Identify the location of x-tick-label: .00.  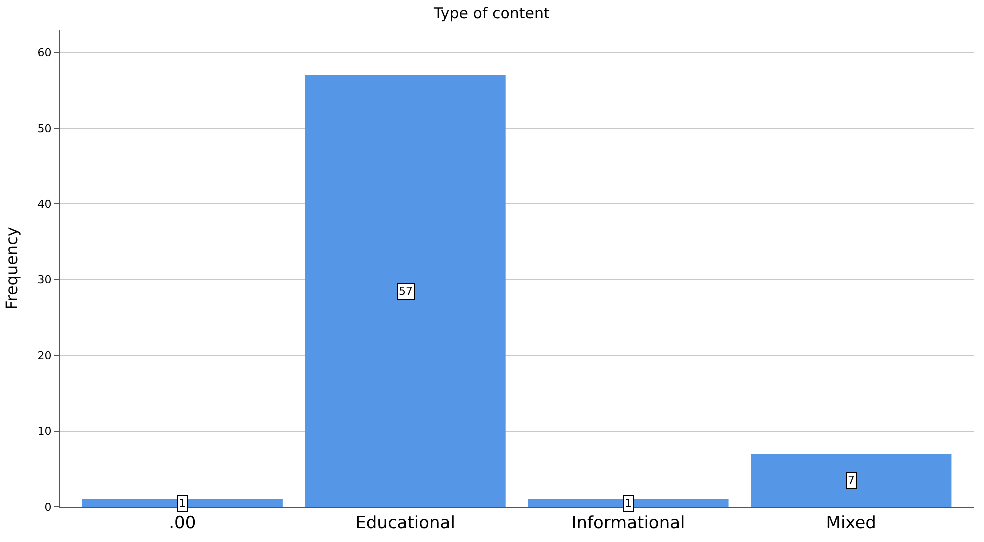
(182, 523).